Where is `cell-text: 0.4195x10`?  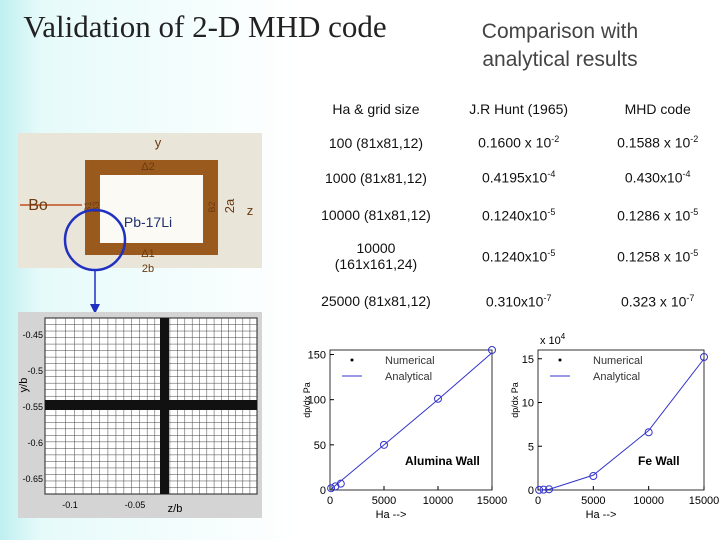
cell-text: 0.4195x10 is located at coordinates (514, 177).